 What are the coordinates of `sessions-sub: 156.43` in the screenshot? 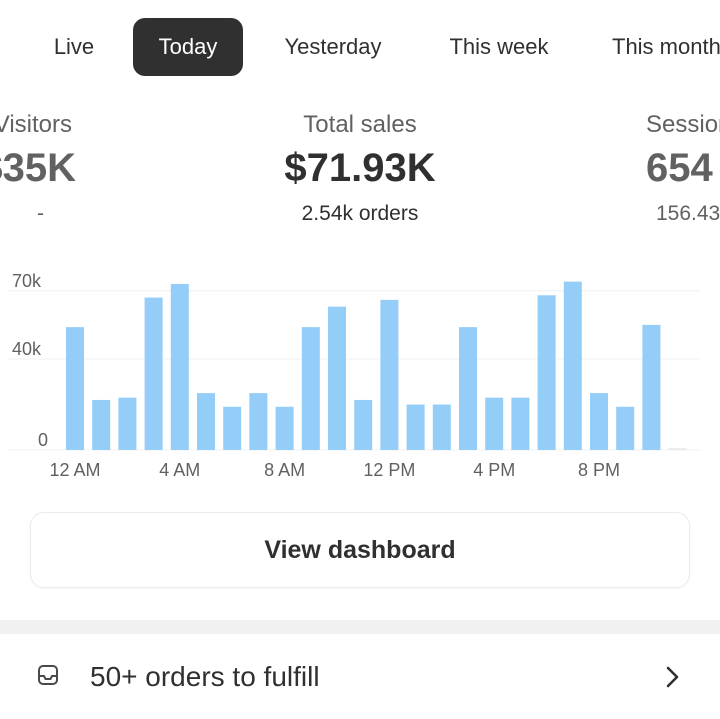 It's located at (688, 213).